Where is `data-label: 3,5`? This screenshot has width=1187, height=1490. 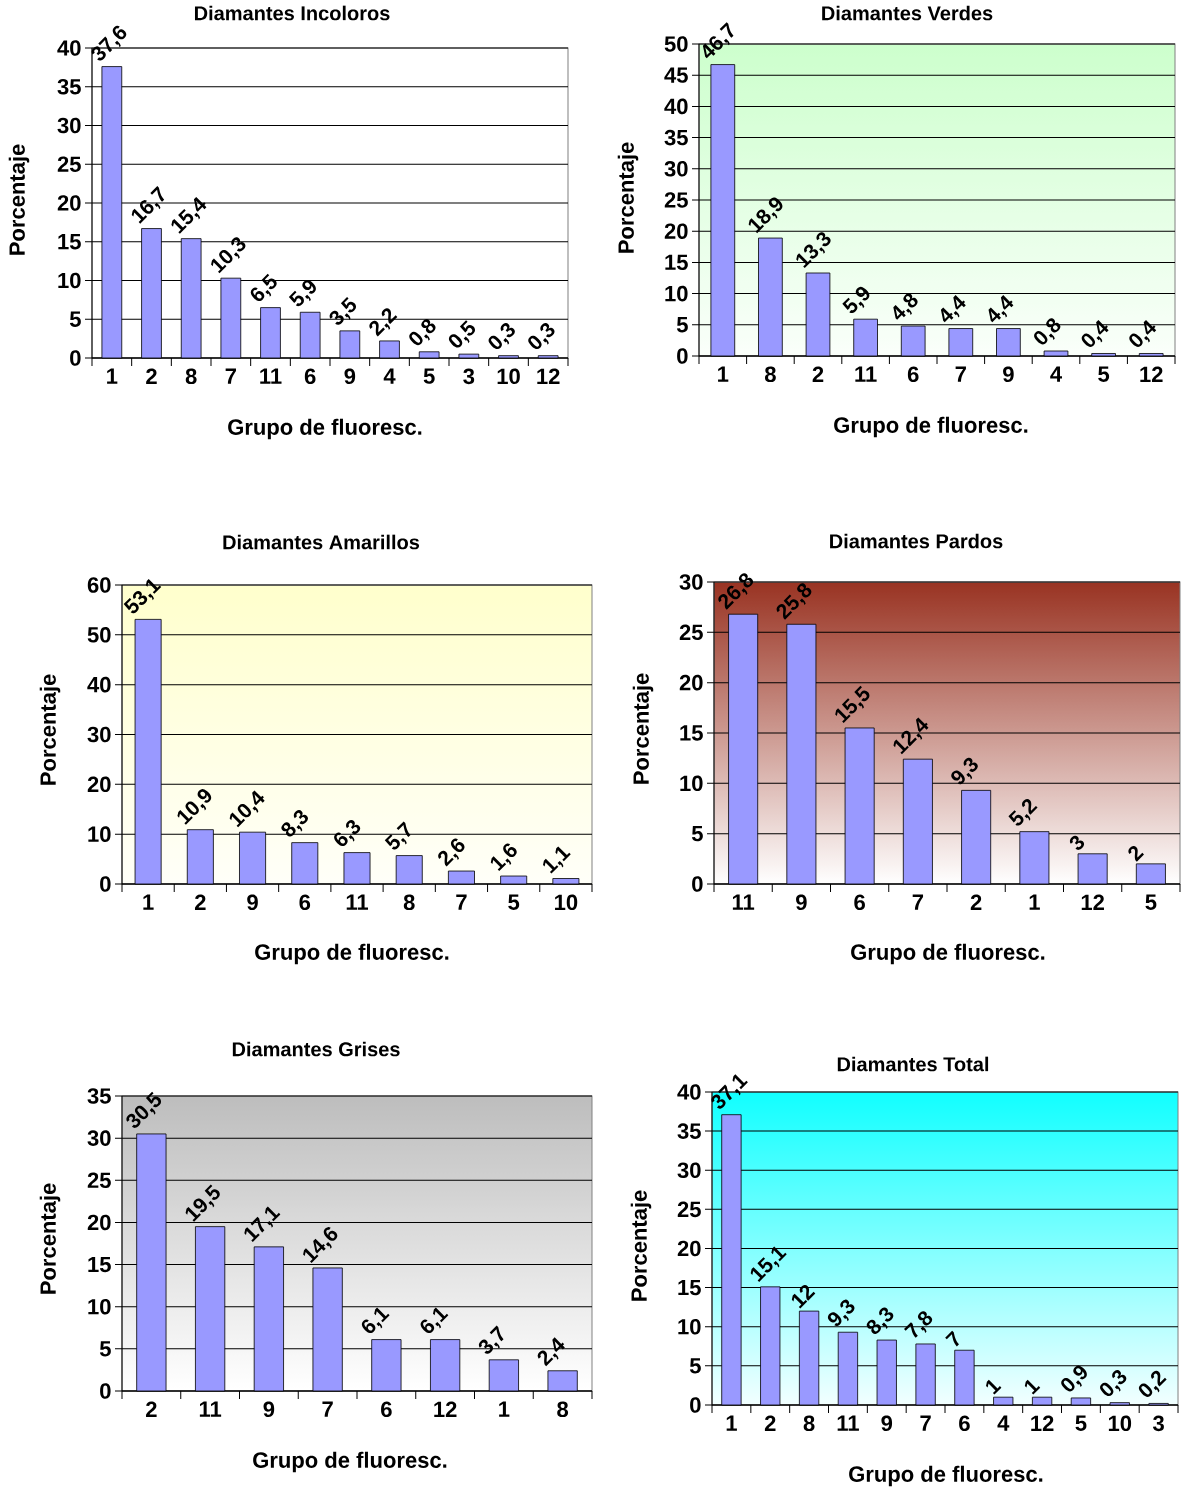
data-label: 3,5 is located at coordinates (343, 311).